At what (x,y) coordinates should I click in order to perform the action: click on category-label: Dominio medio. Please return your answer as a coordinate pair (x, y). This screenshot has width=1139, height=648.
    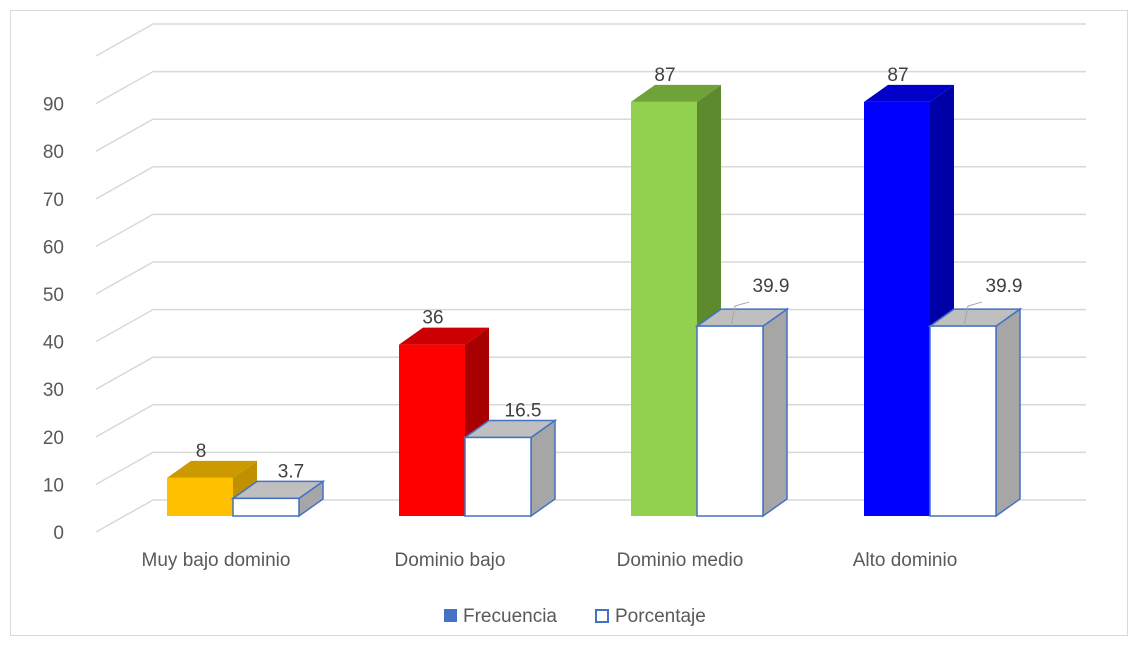
    Looking at the image, I should click on (680, 560).